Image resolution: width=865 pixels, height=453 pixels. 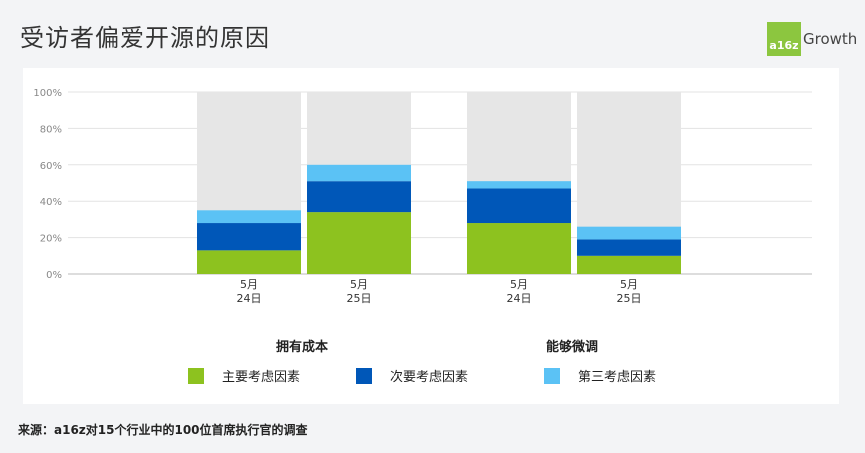 What do you see at coordinates (302, 347) in the screenshot?
I see `group-label: 拥有成本` at bounding box center [302, 347].